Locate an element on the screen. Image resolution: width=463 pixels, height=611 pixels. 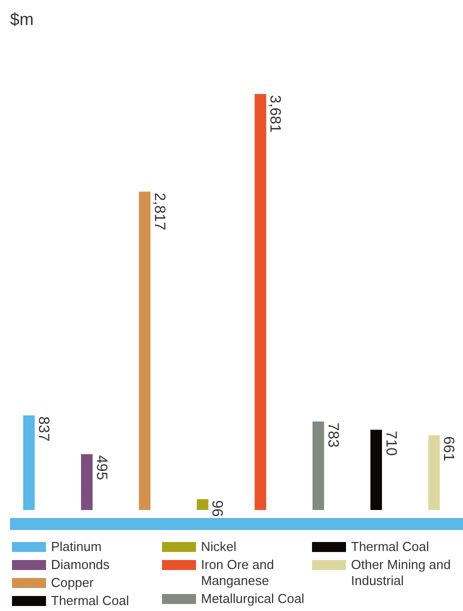
legend-label: Iron Ore and Manganese is located at coordinates (238, 573).